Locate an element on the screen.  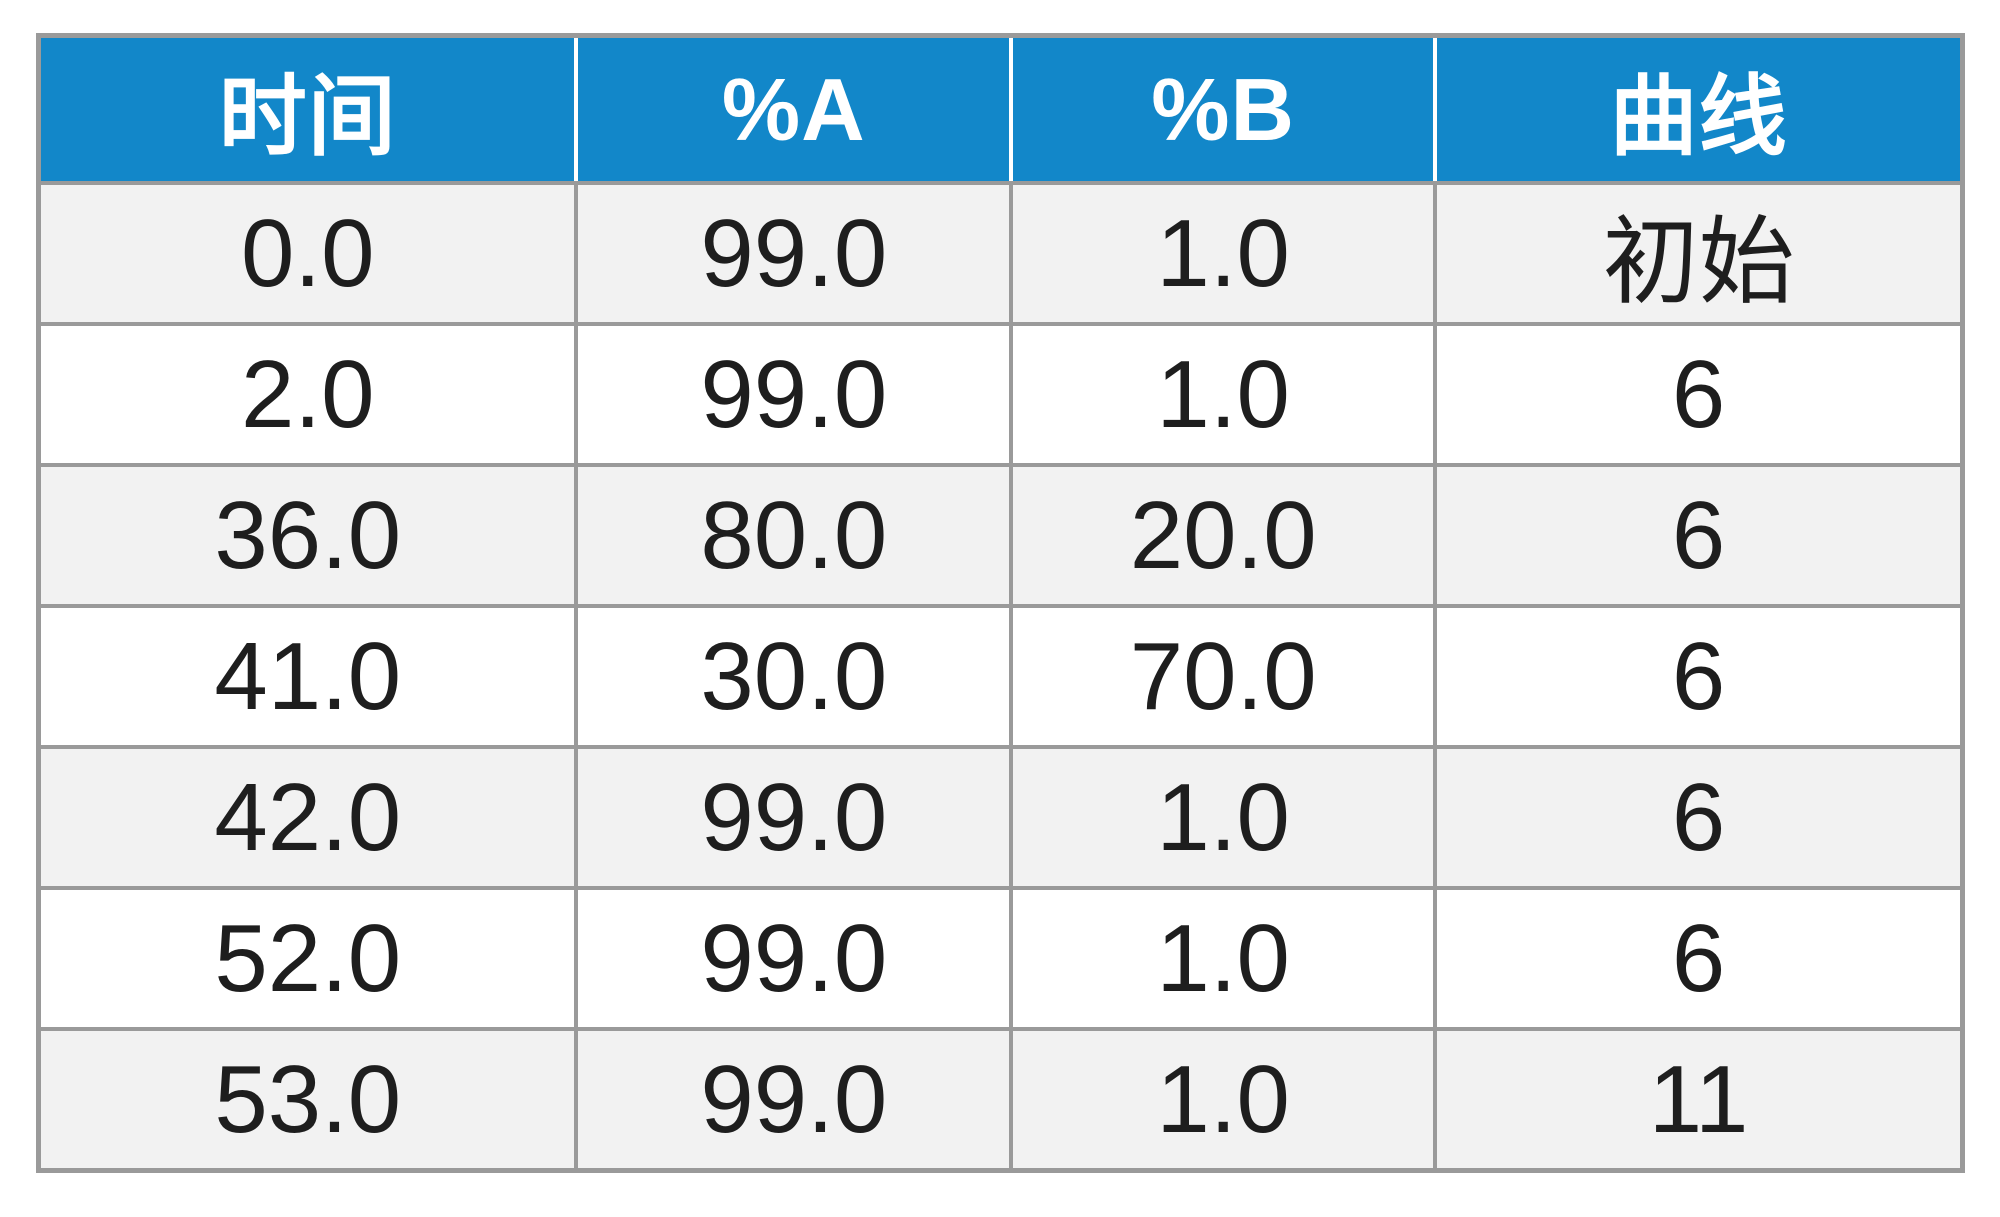
header-cell-time: 时间 is located at coordinates (307, 116).